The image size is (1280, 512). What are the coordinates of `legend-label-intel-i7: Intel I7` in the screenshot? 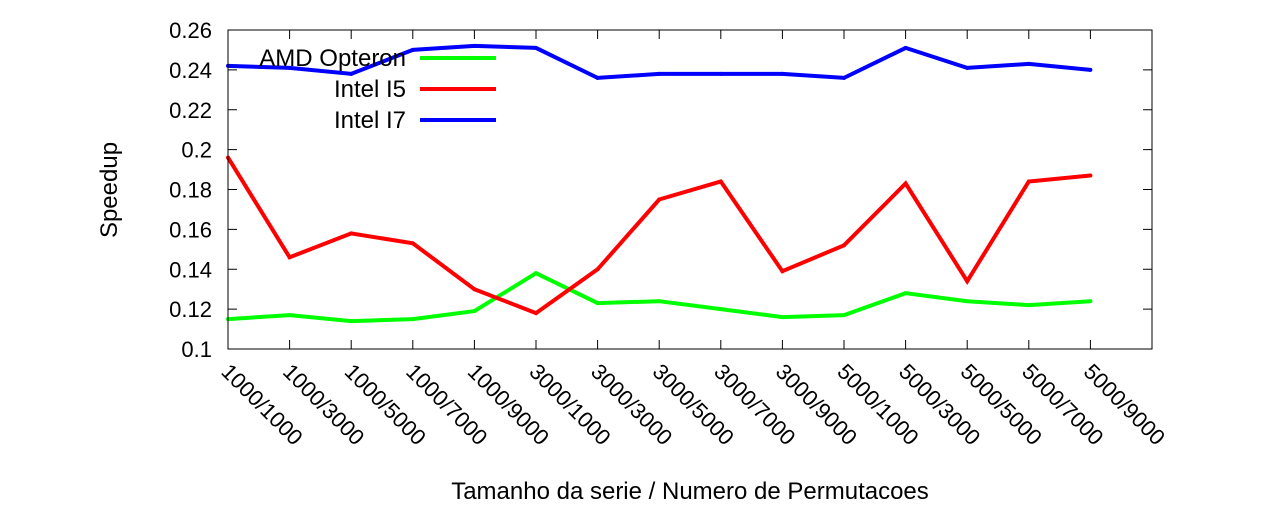 It's located at (370, 120).